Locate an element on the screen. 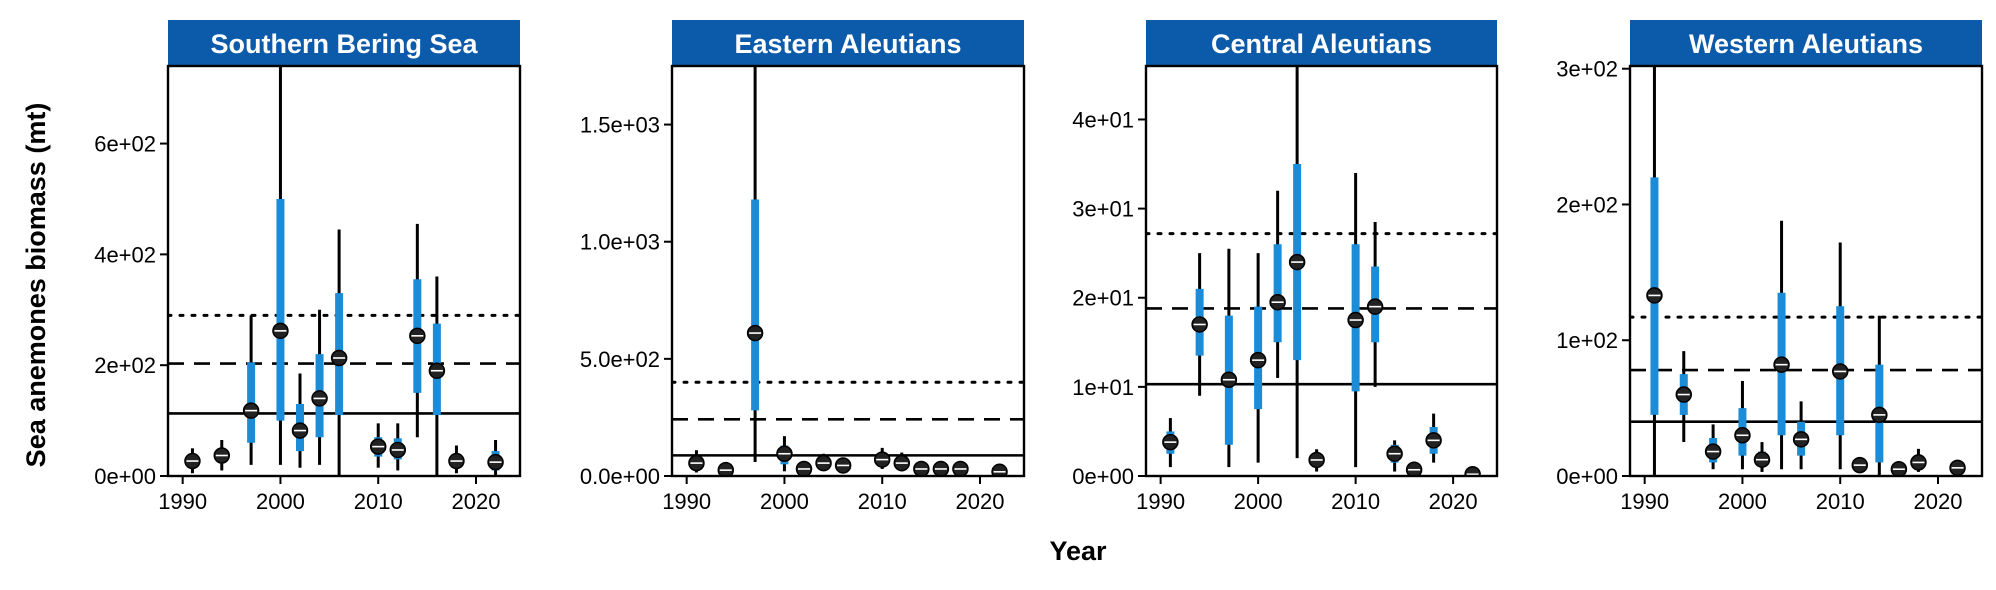 The image size is (1996, 590). y-tick-label: 3e+02 is located at coordinates (1587, 69).